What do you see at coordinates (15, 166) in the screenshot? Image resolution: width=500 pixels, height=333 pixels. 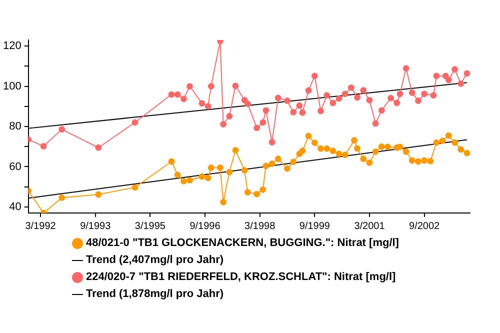 I see `y-tick-label: 60` at bounding box center [15, 166].